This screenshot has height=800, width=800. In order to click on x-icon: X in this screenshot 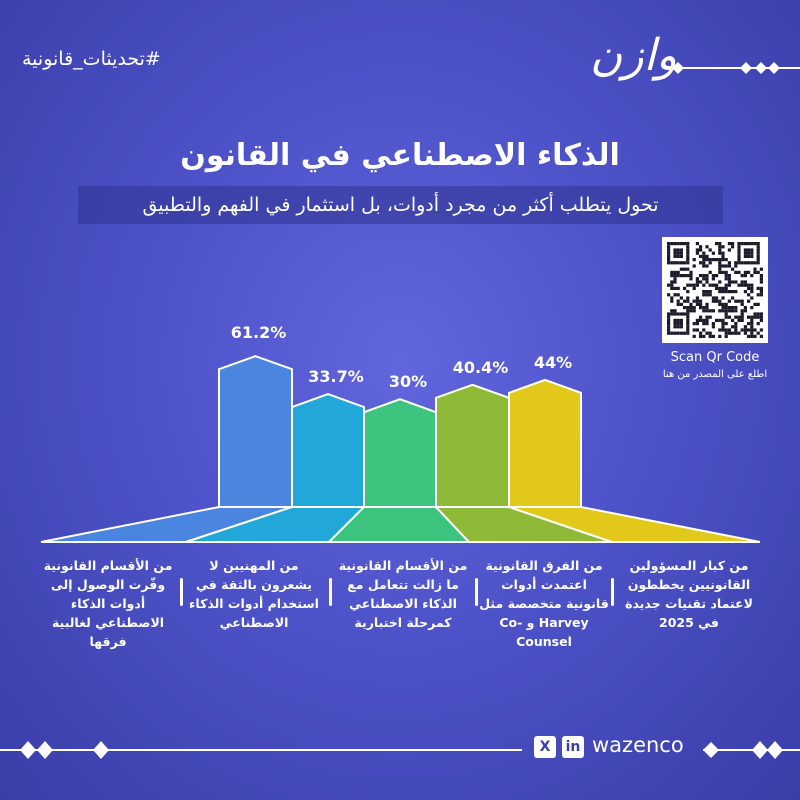, I will do `click(545, 747)`.